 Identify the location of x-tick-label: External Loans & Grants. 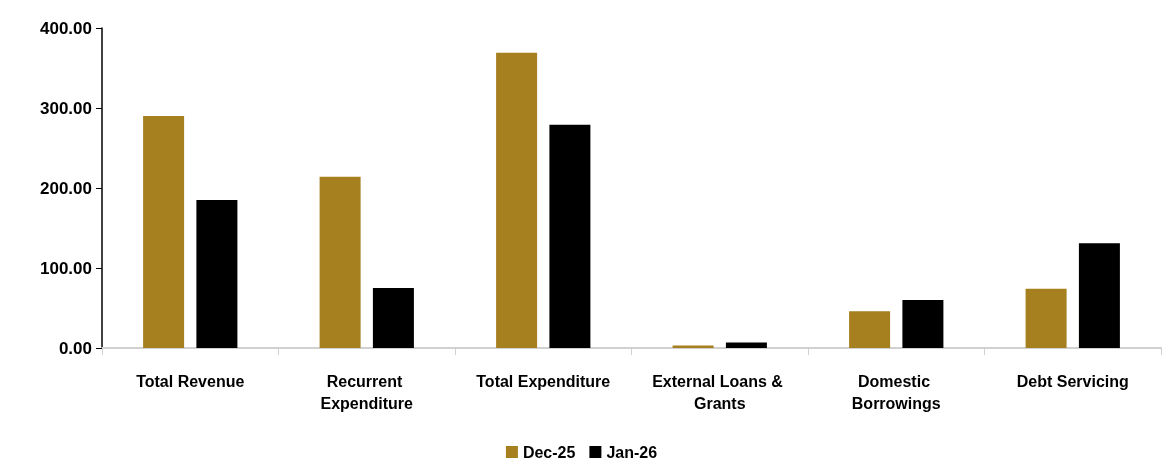
(720, 392).